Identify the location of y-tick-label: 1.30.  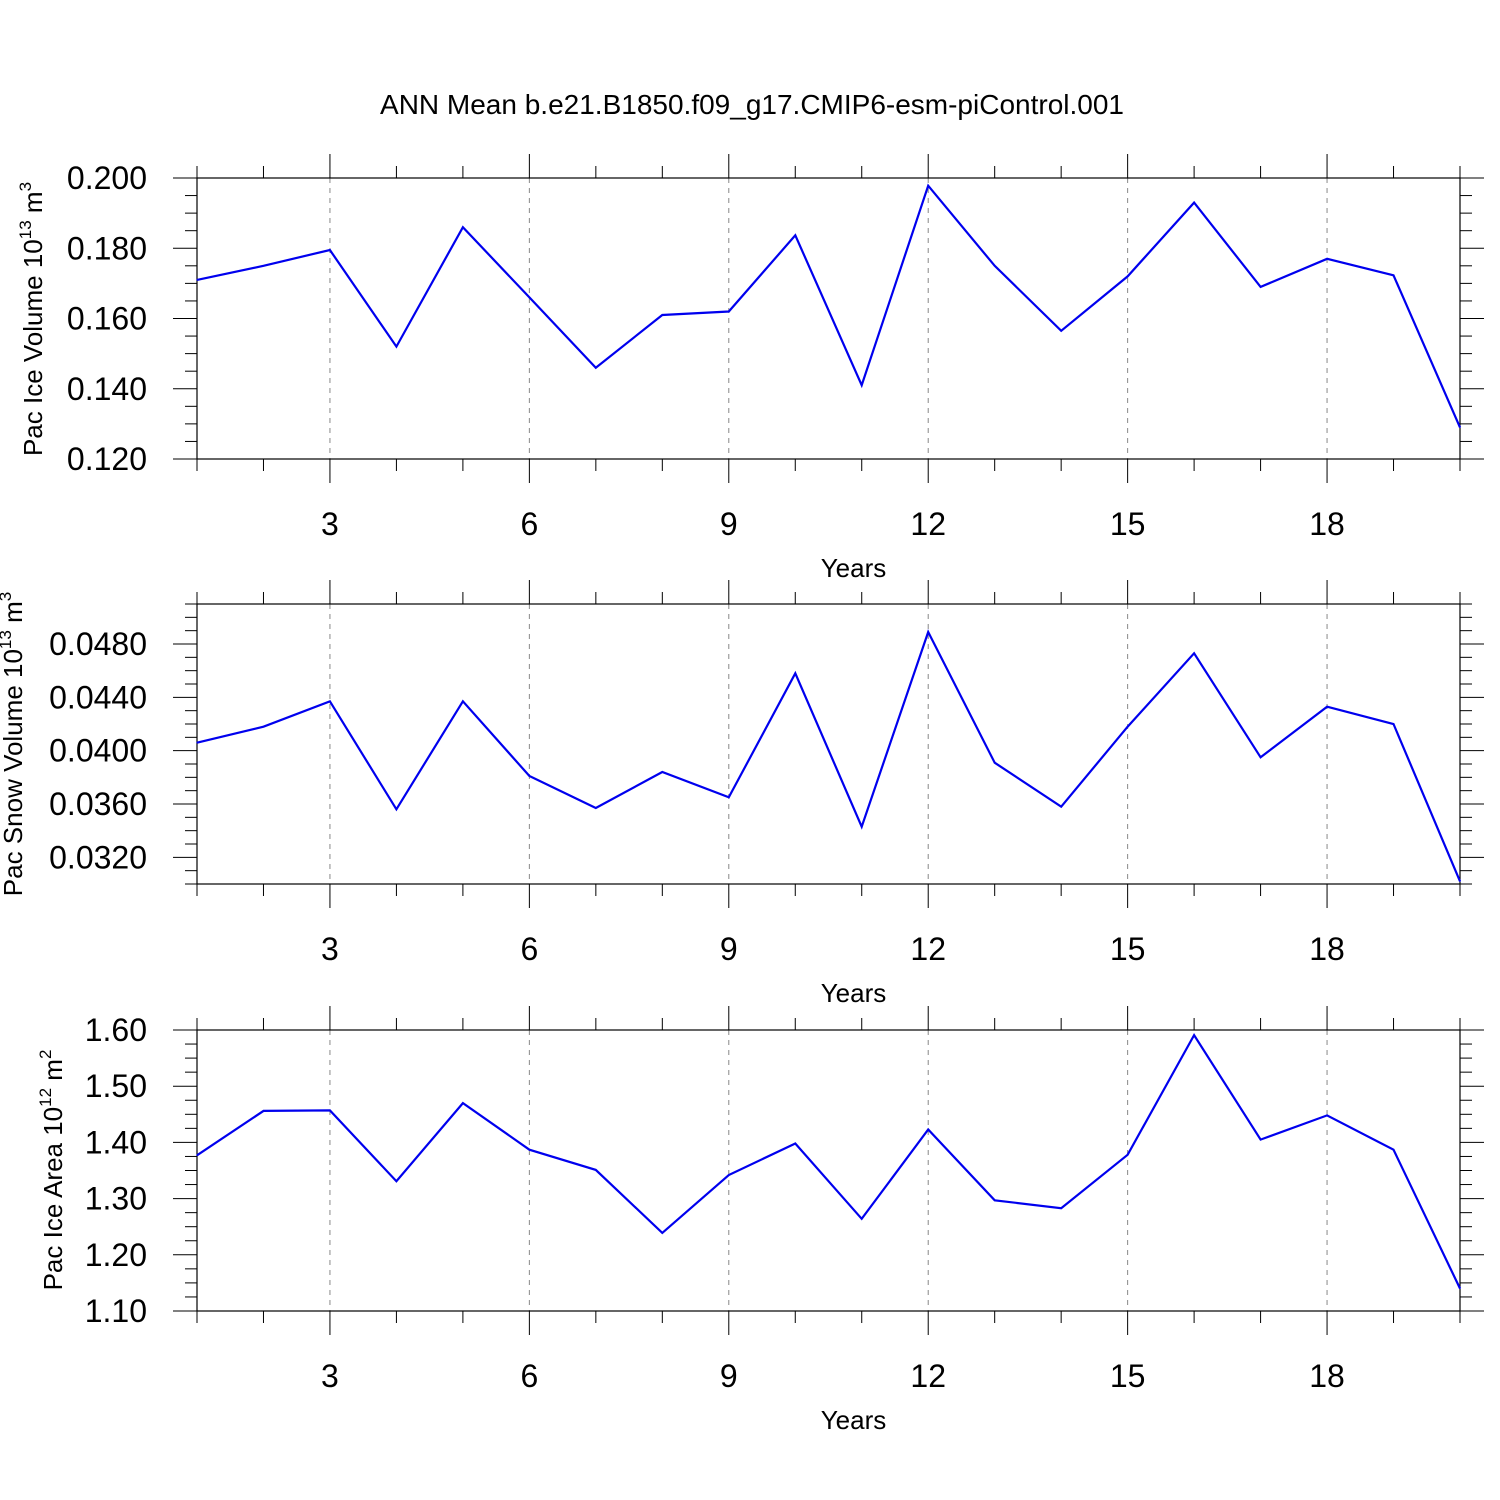
(116, 1199).